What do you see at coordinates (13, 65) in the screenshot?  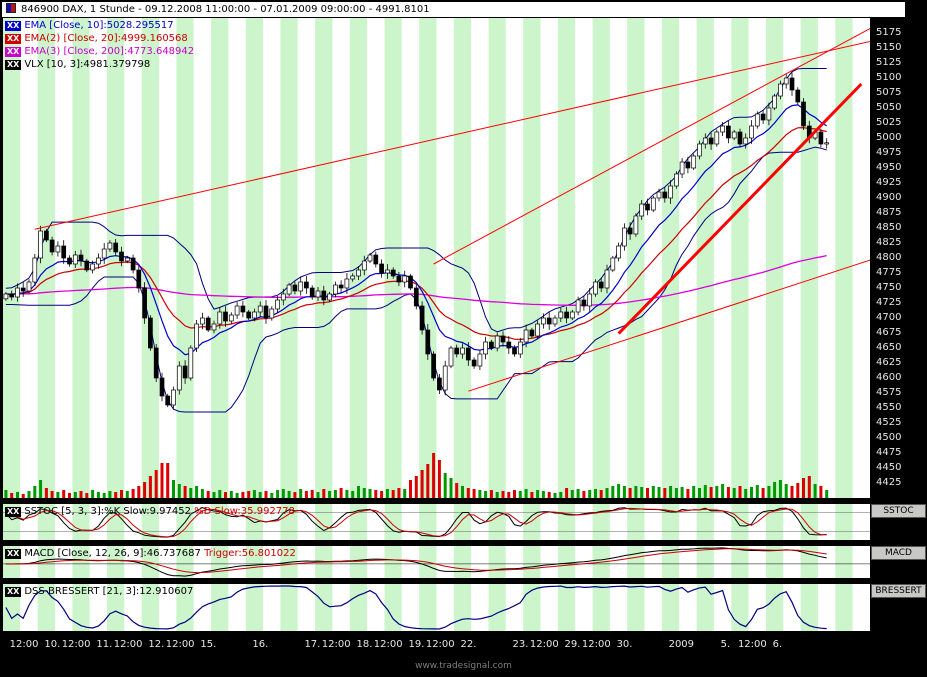 I see `legend-chip-vlx: XX` at bounding box center [13, 65].